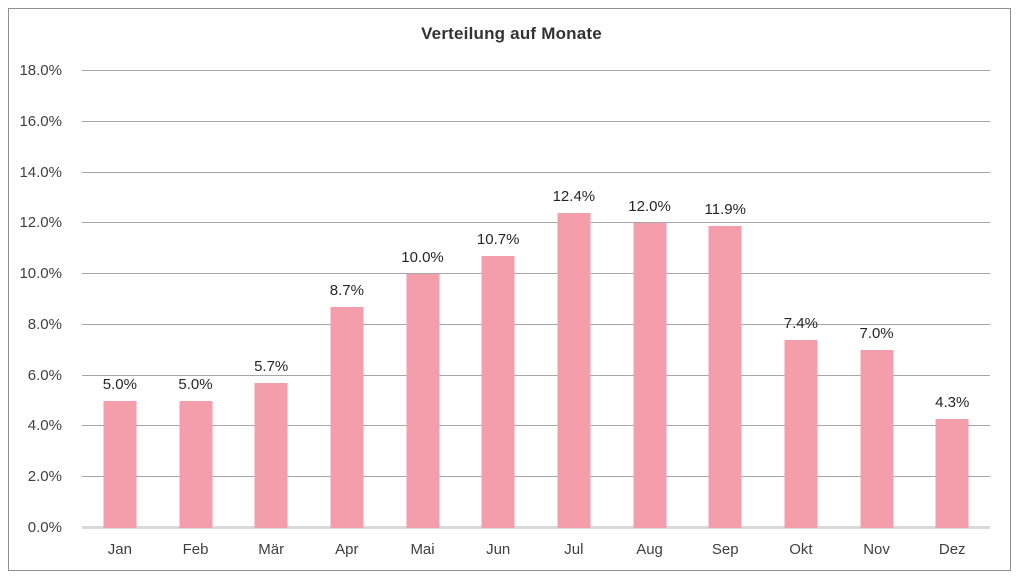 This screenshot has width=1023, height=581. Describe the element at coordinates (271, 367) in the screenshot. I see `bar-data-label: 5.7%` at that location.